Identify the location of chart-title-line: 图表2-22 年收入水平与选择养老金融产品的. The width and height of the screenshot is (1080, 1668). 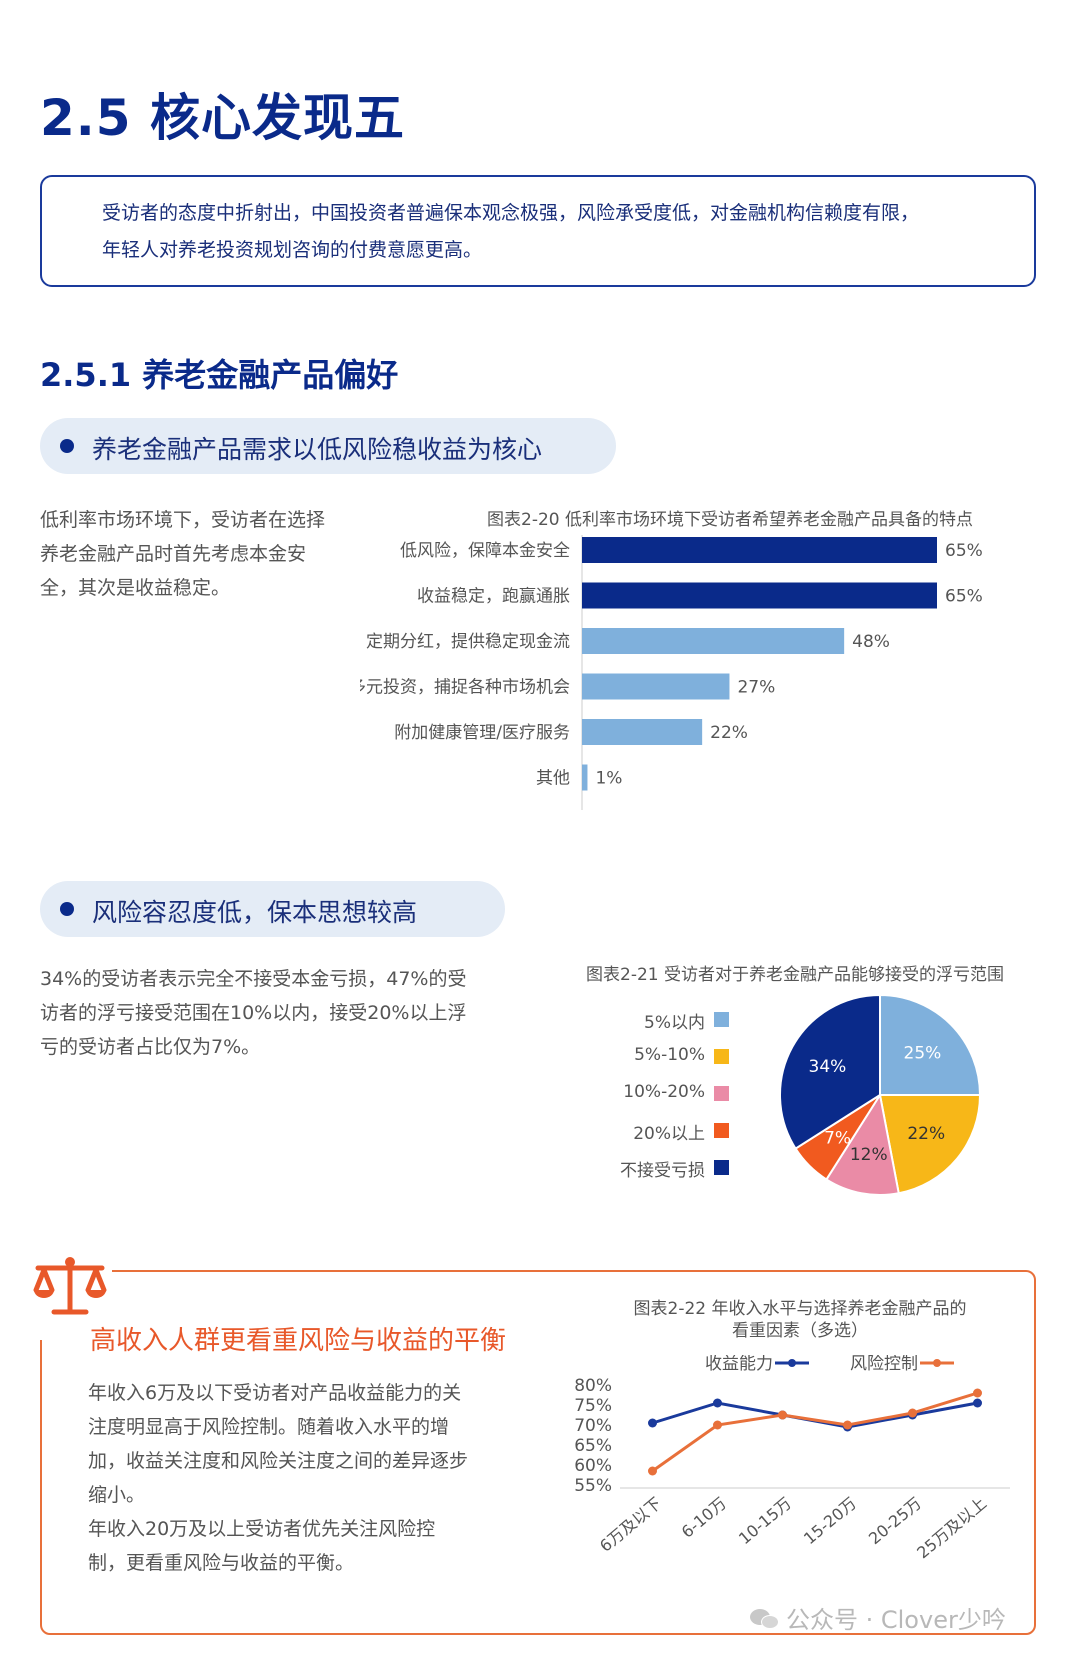
(800, 1309).